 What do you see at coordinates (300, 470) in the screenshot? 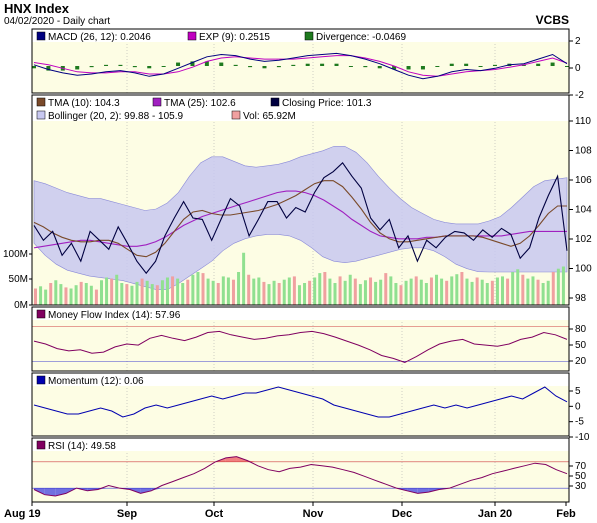
I see `rsi-panel-frame` at bounding box center [300, 470].